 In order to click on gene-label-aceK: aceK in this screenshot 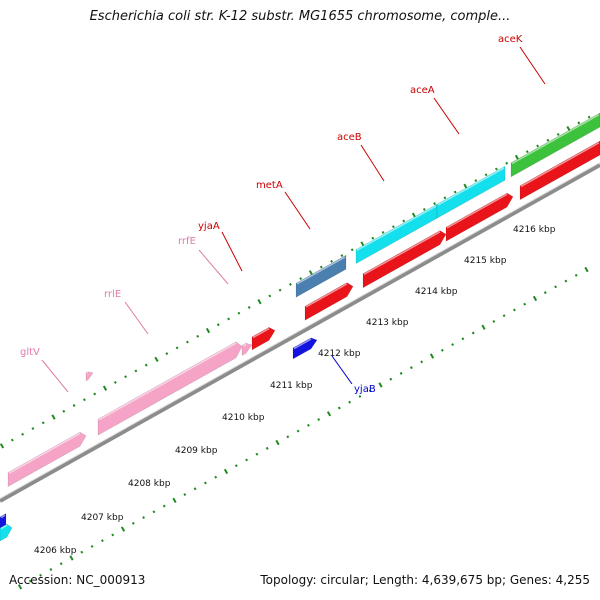, I will do `click(510, 39)`.